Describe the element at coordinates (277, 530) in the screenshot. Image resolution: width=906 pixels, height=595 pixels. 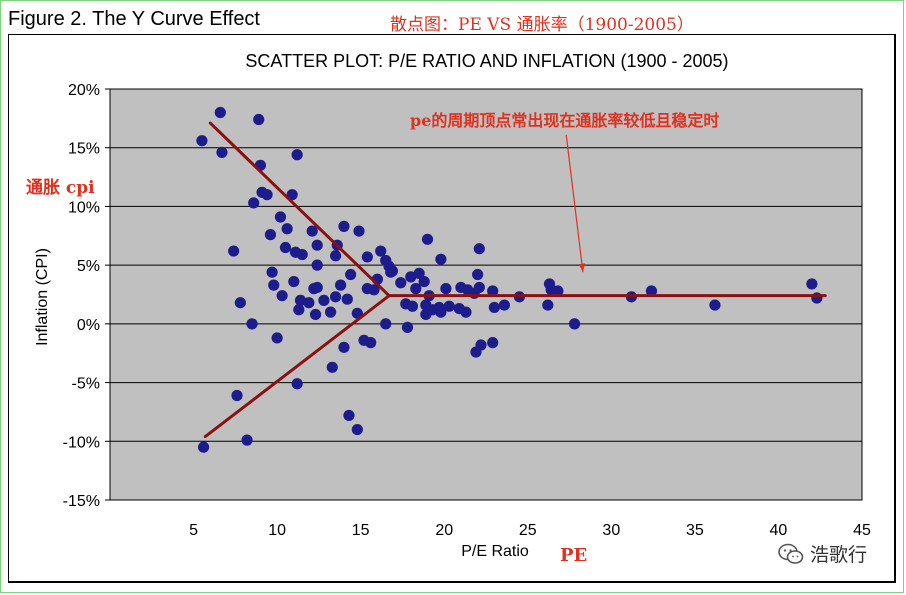
I see `x-tick-label: 10` at that location.